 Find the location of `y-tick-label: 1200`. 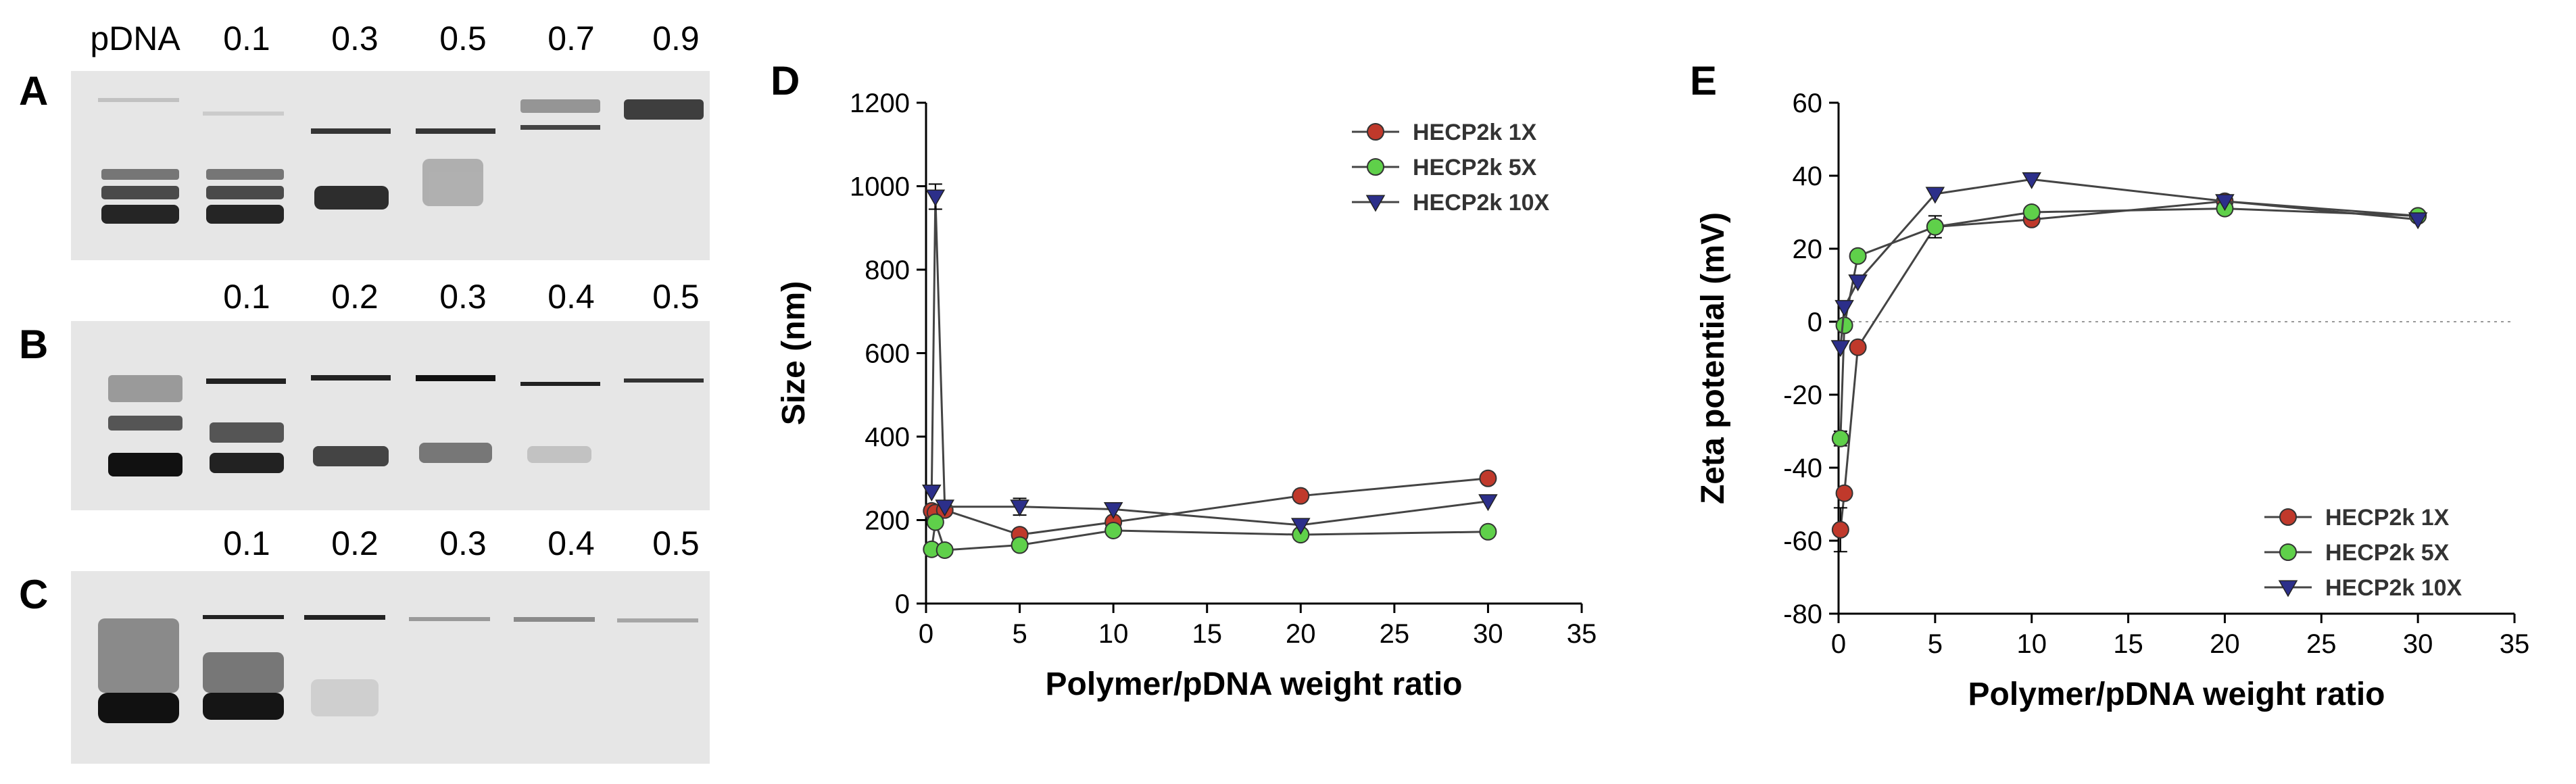

y-tick-label: 1200 is located at coordinates (880, 103).